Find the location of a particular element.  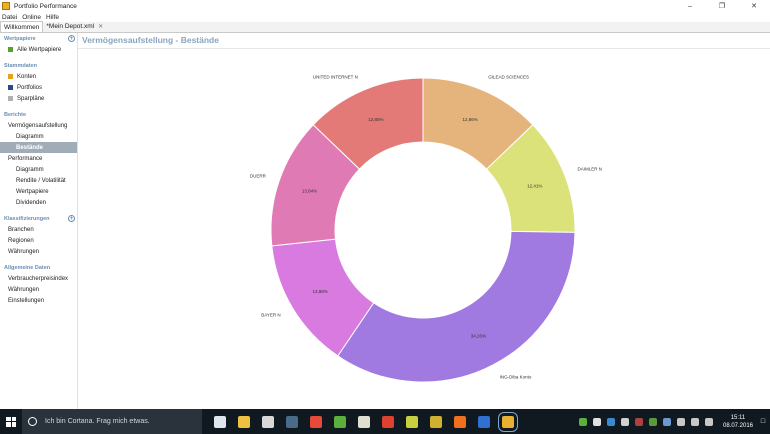

app-cow-icon is located at coordinates (364, 421).